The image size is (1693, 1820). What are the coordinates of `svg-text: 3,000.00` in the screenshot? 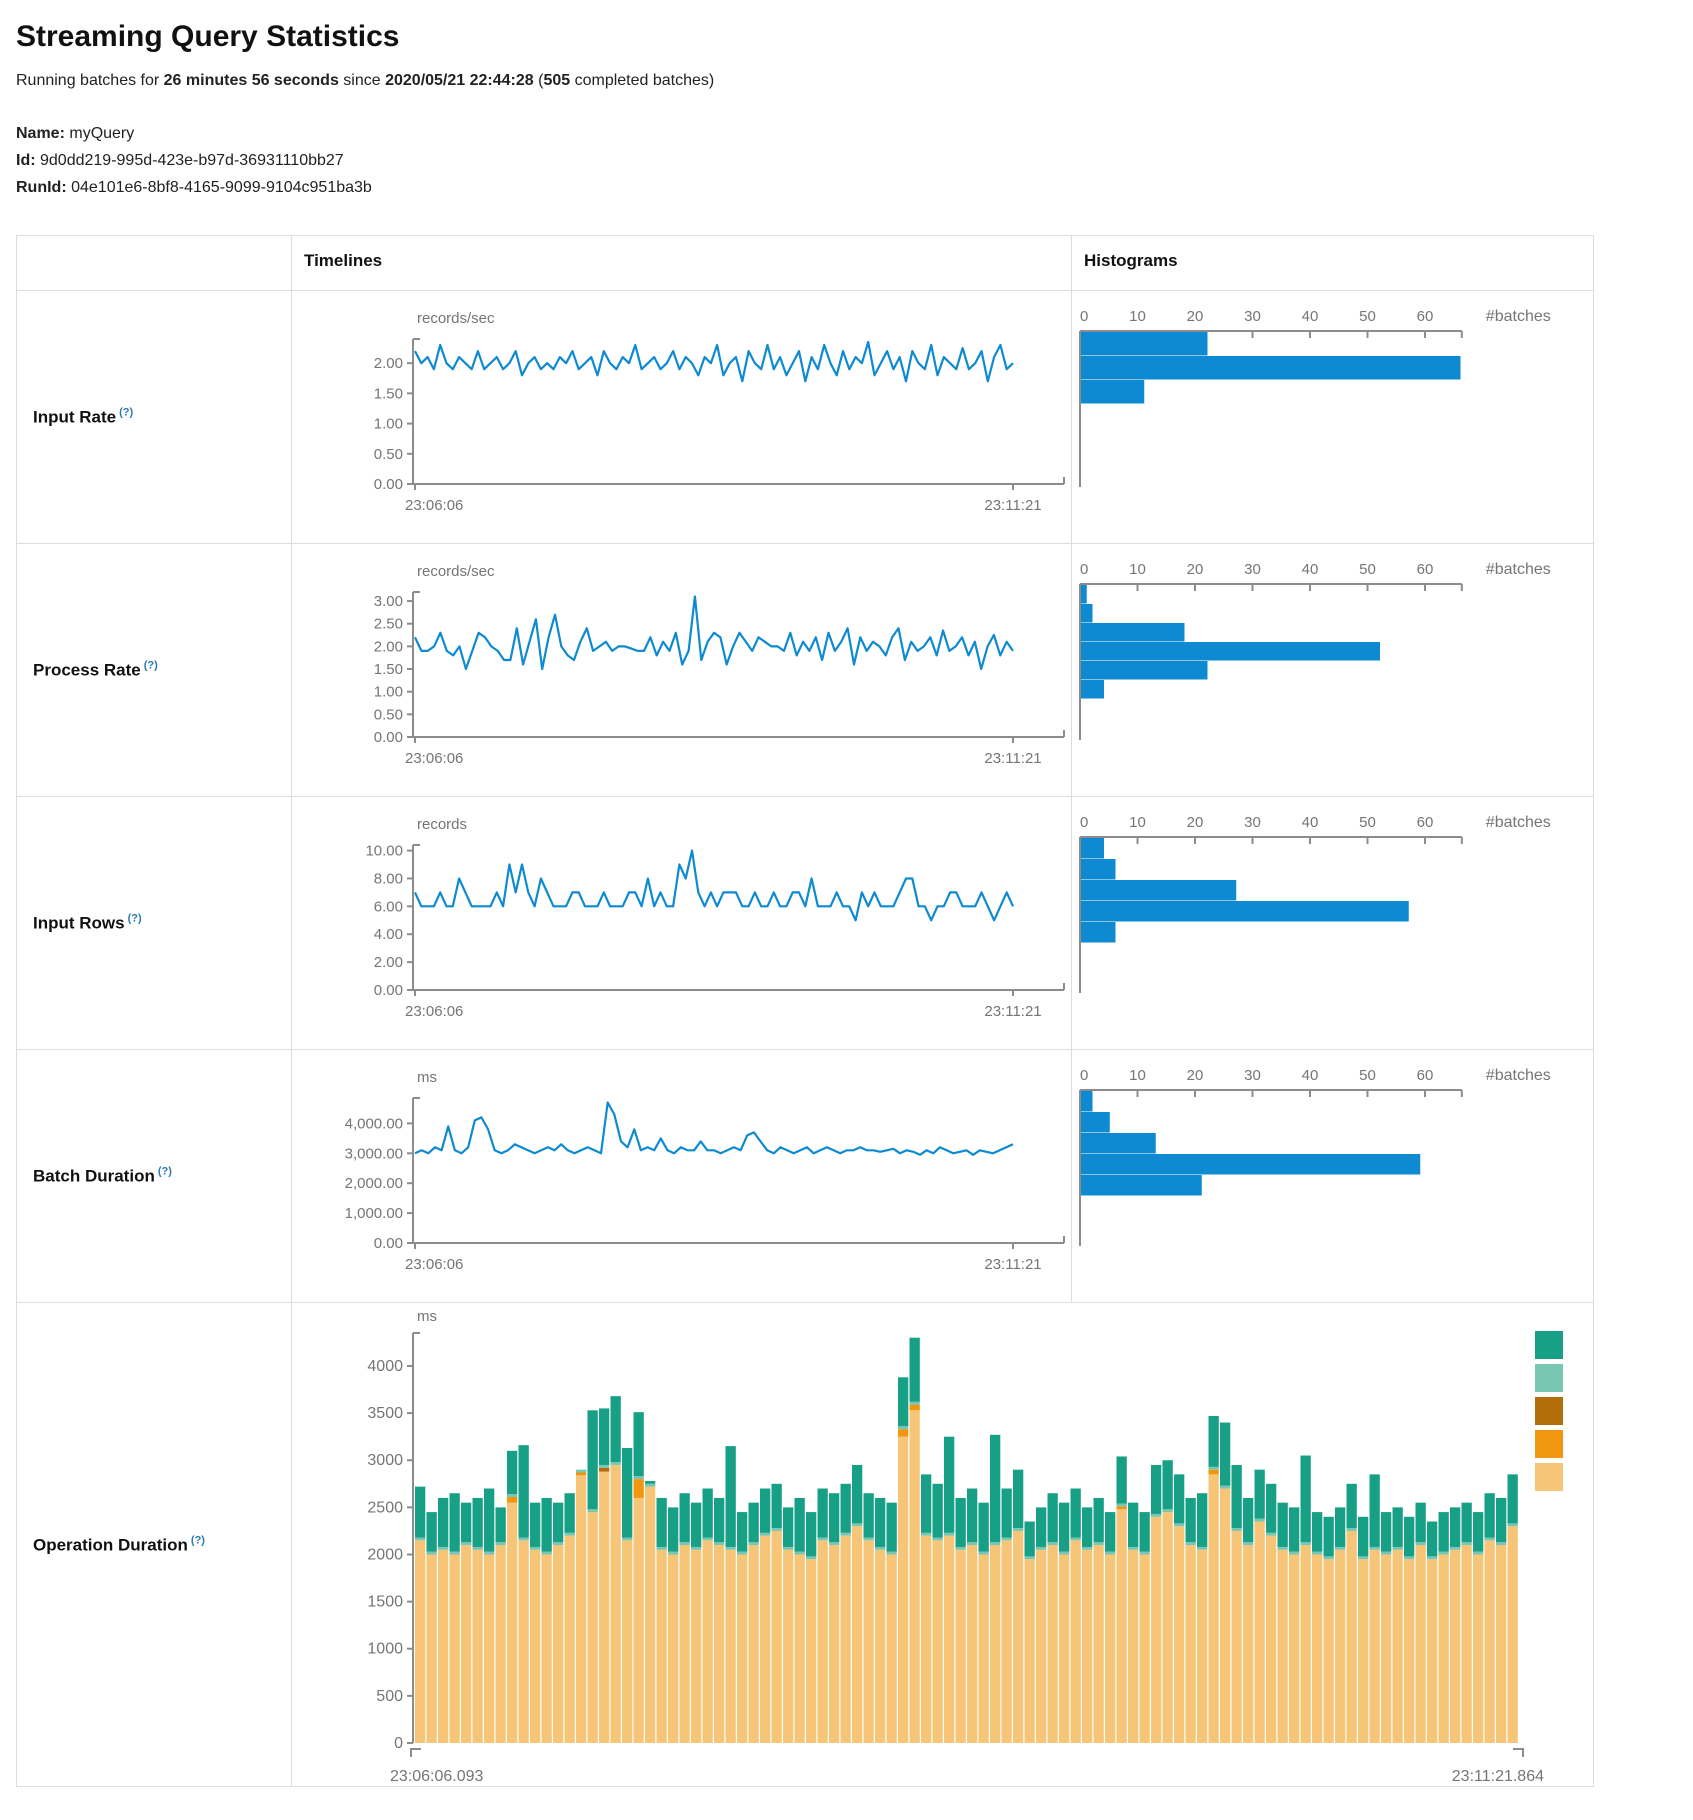 It's located at (374, 1153).